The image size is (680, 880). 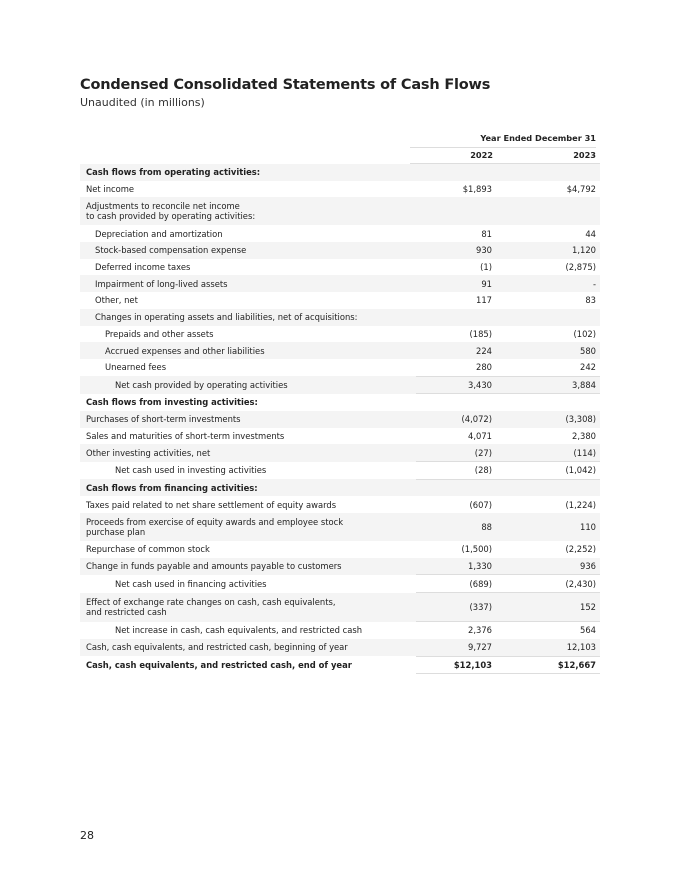 I want to click on table-row: Other, net 117 83, so click(x=340, y=300).